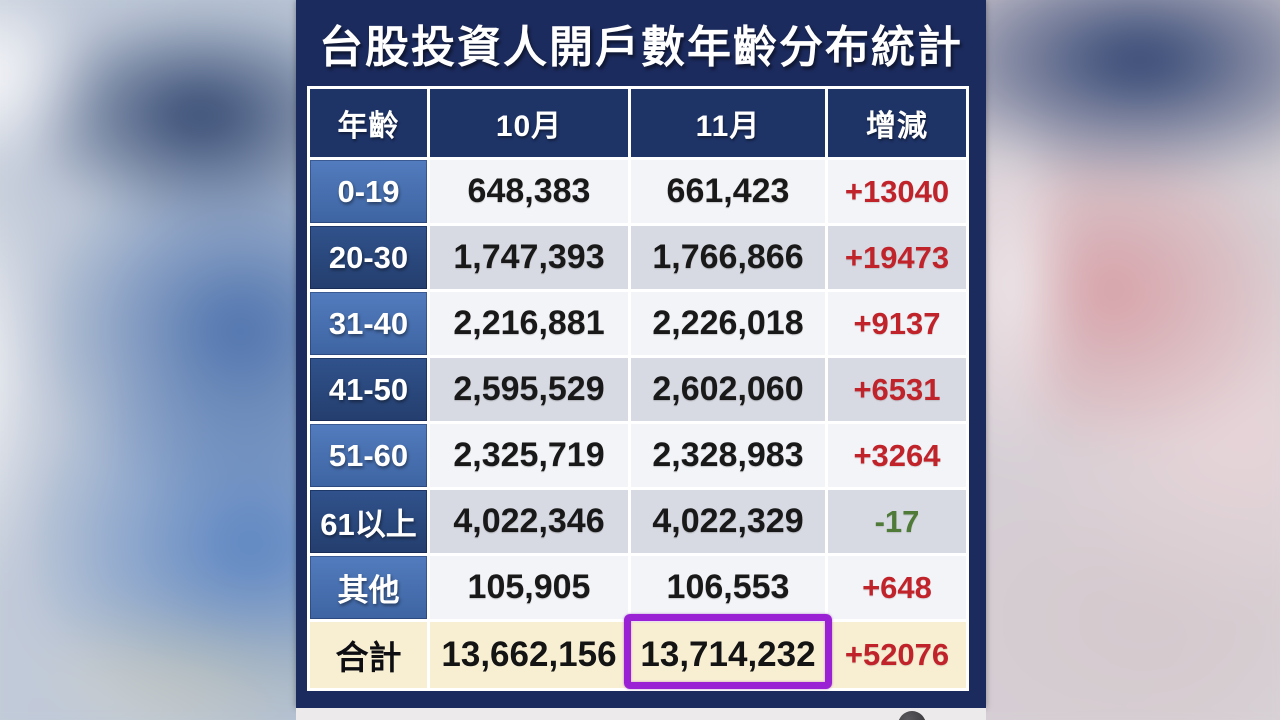 Image resolution: width=1280 pixels, height=720 pixels. Describe the element at coordinates (897, 323) in the screenshot. I see `change-value: +9137` at that location.